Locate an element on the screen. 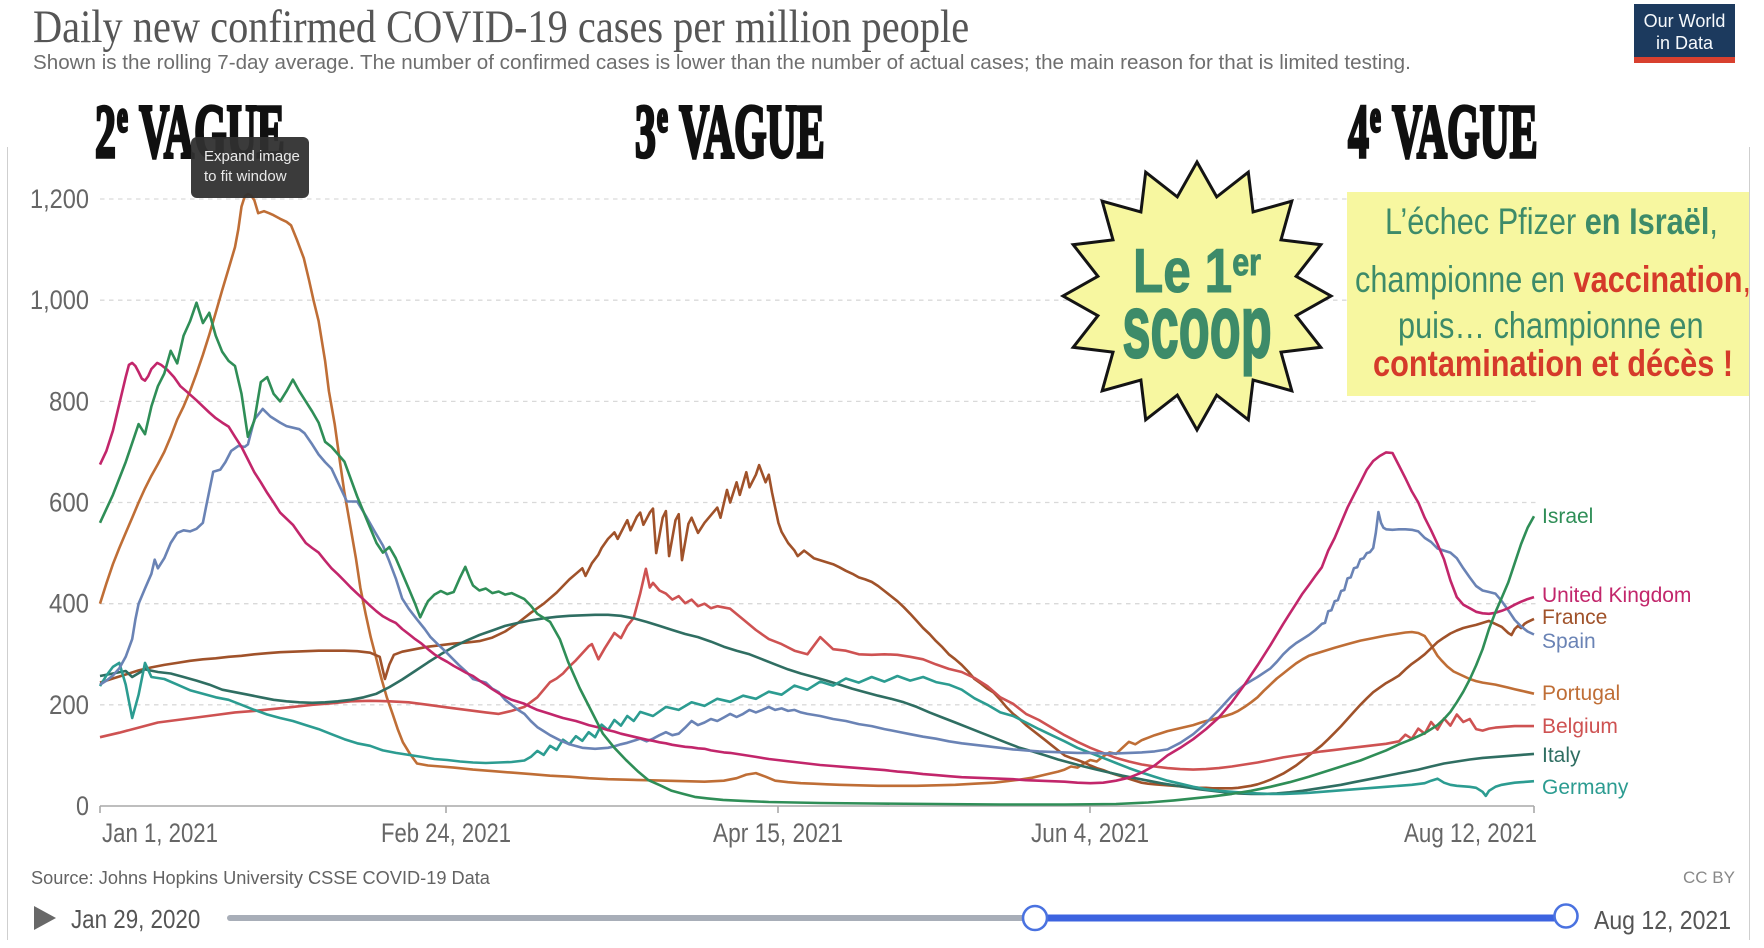  svg-text: 200 is located at coordinates (69, 705).